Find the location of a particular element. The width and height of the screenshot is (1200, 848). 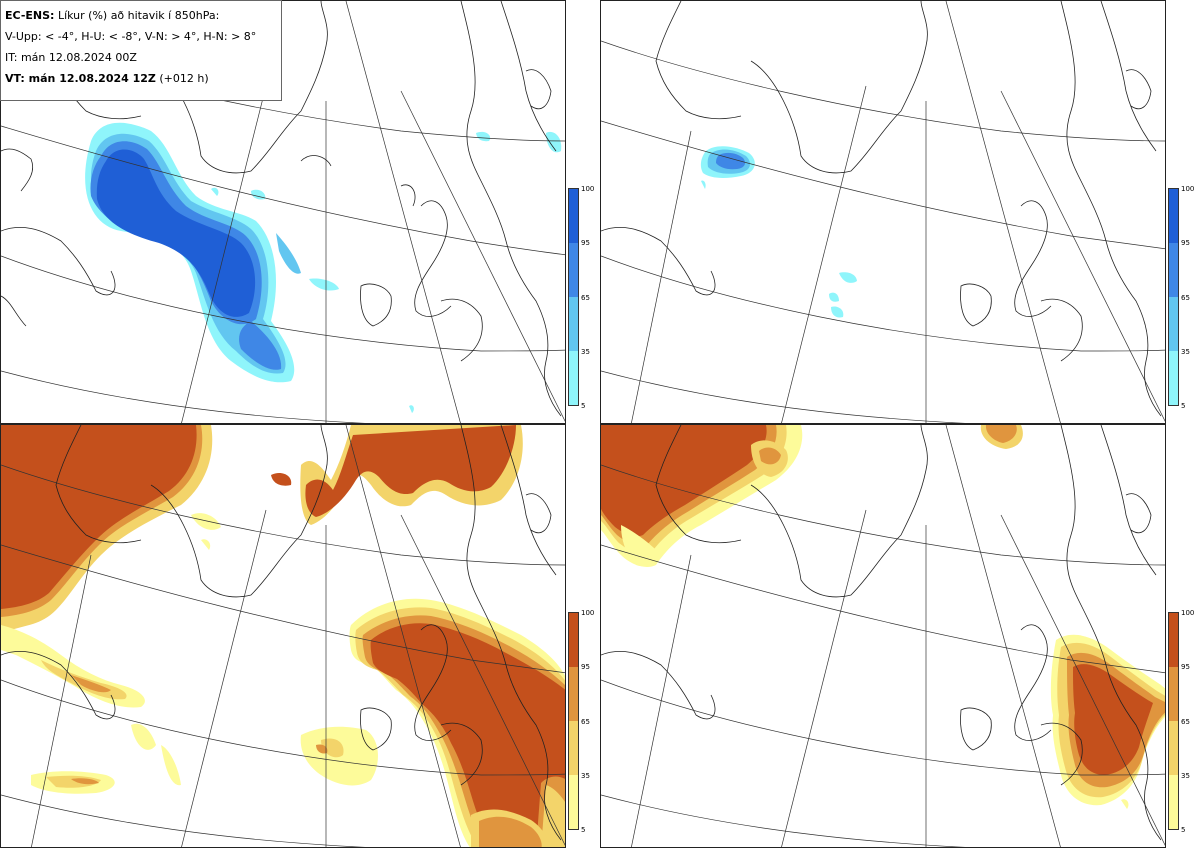

colorbar-cold-4: 100 95 65 35 5 is located at coordinates (585, 298).